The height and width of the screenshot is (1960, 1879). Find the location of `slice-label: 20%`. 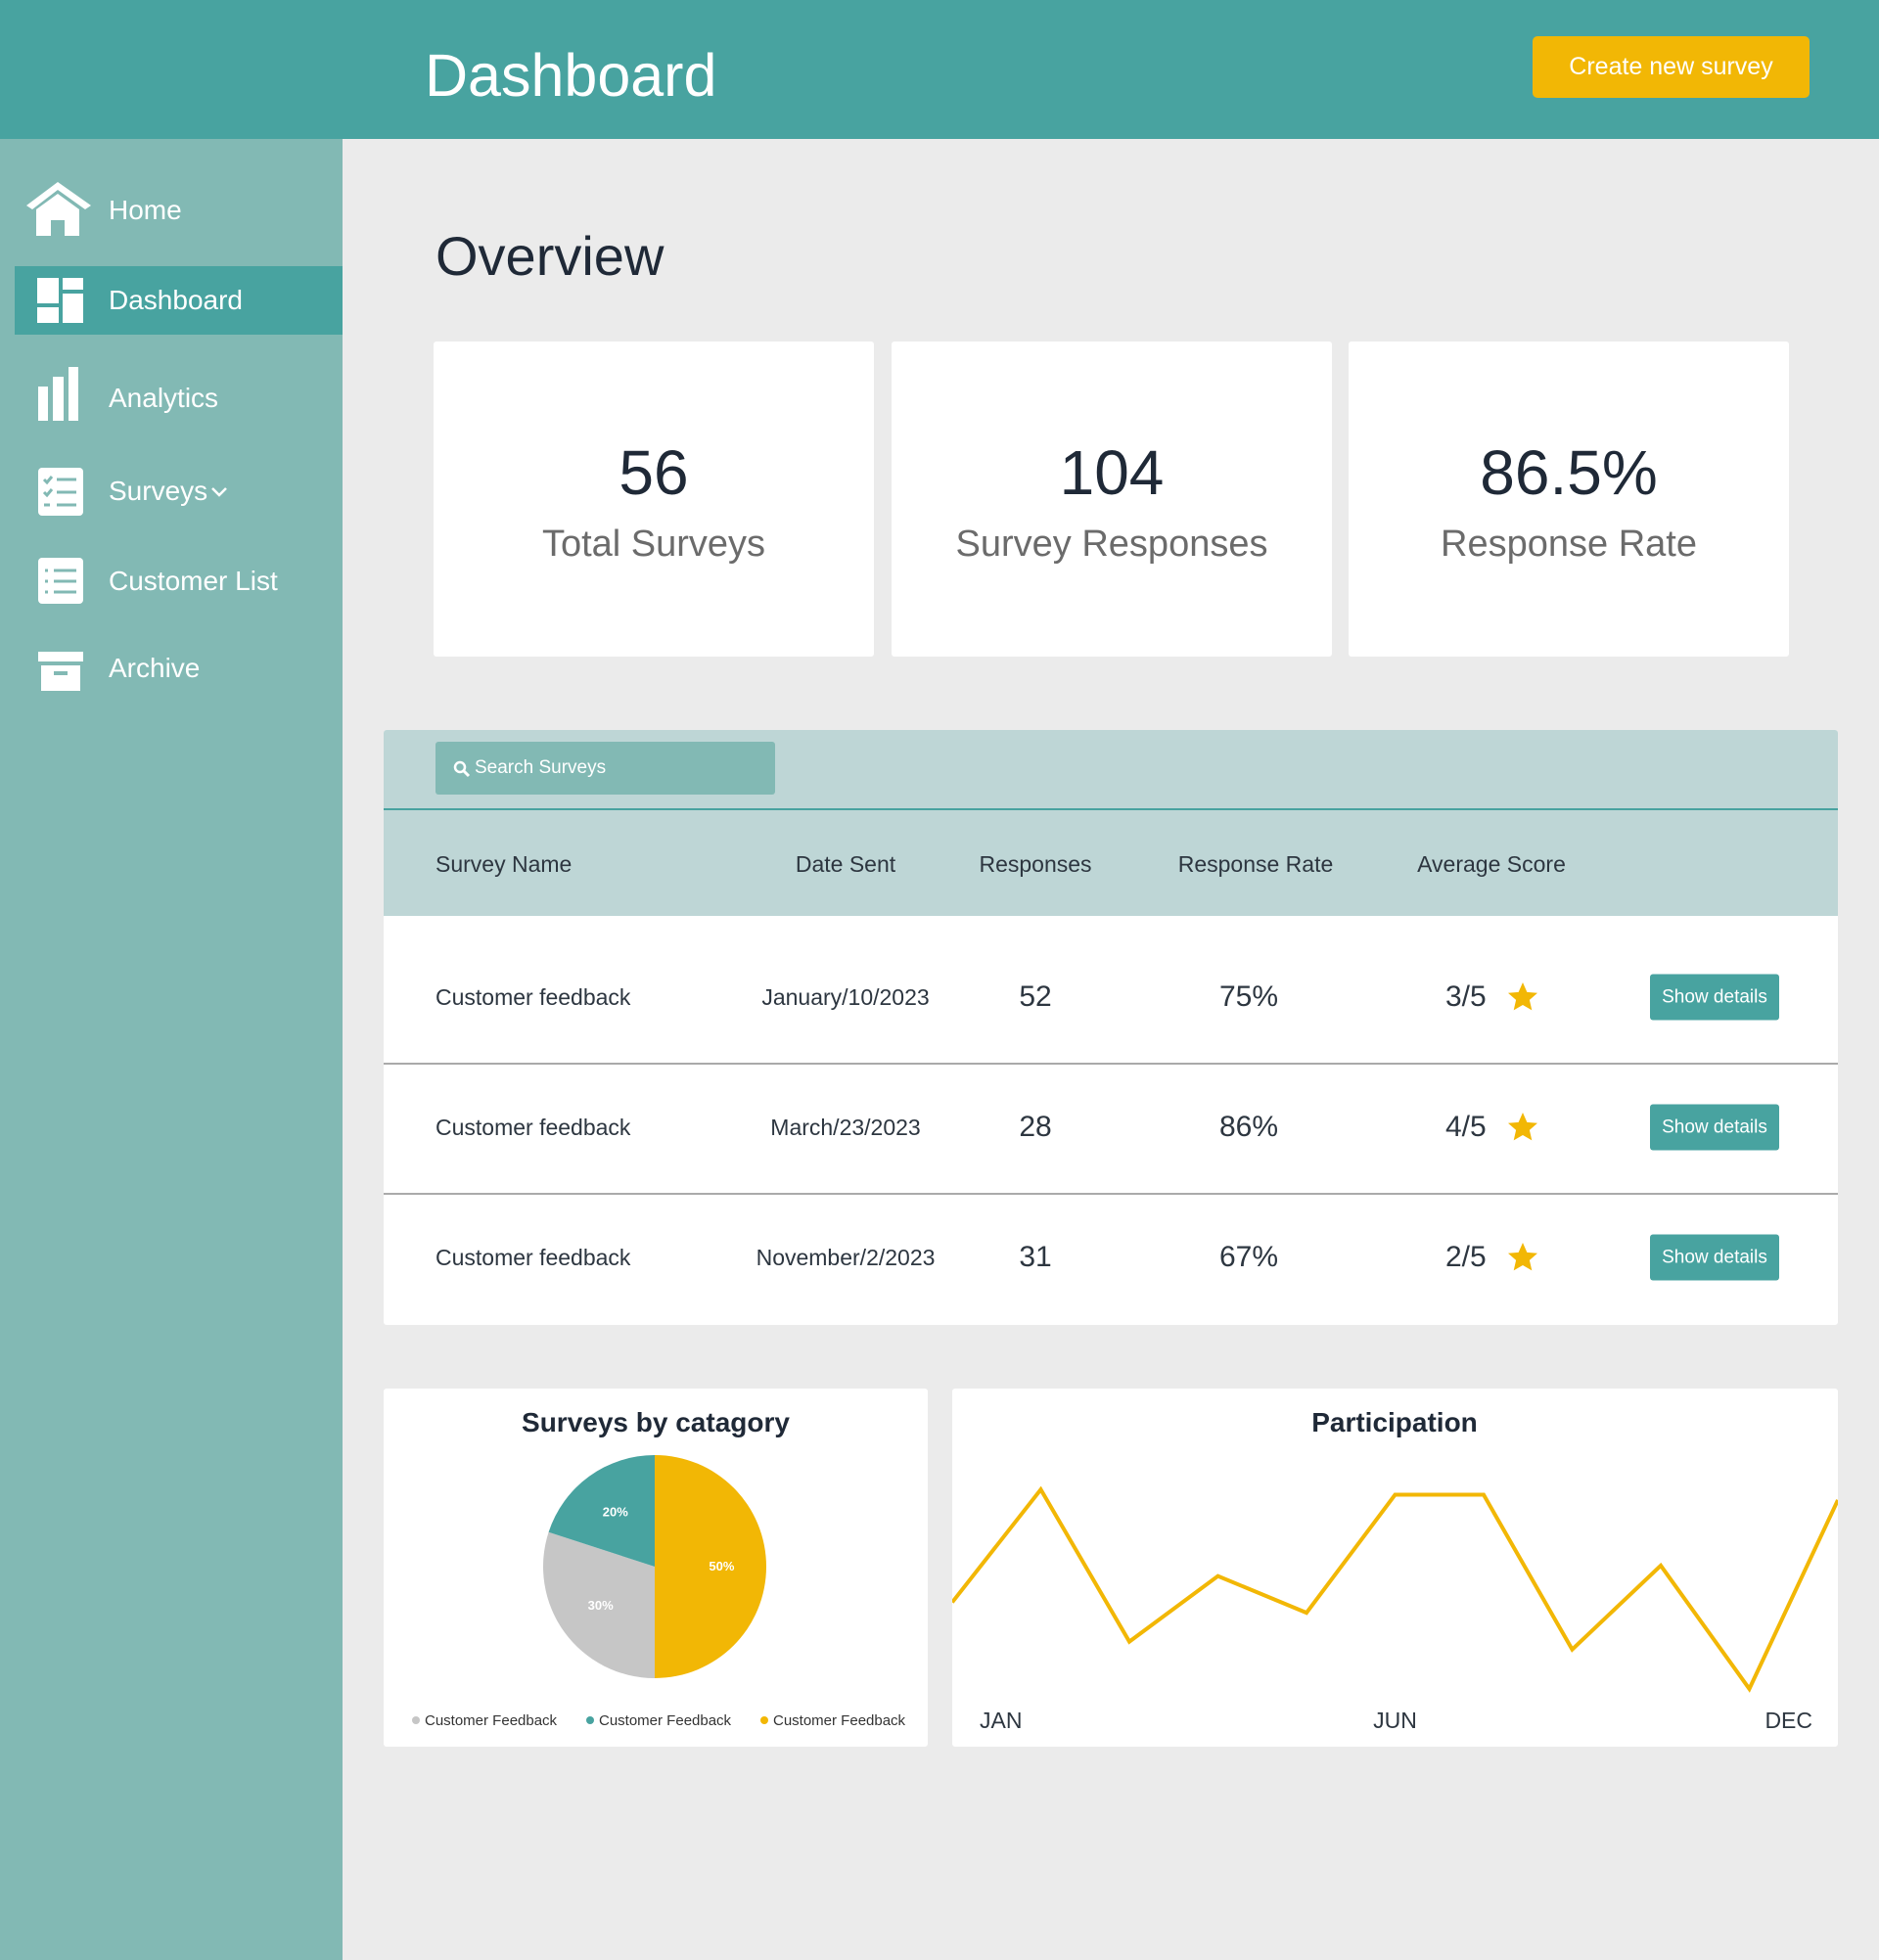

slice-label: 20% is located at coordinates (615, 1512).